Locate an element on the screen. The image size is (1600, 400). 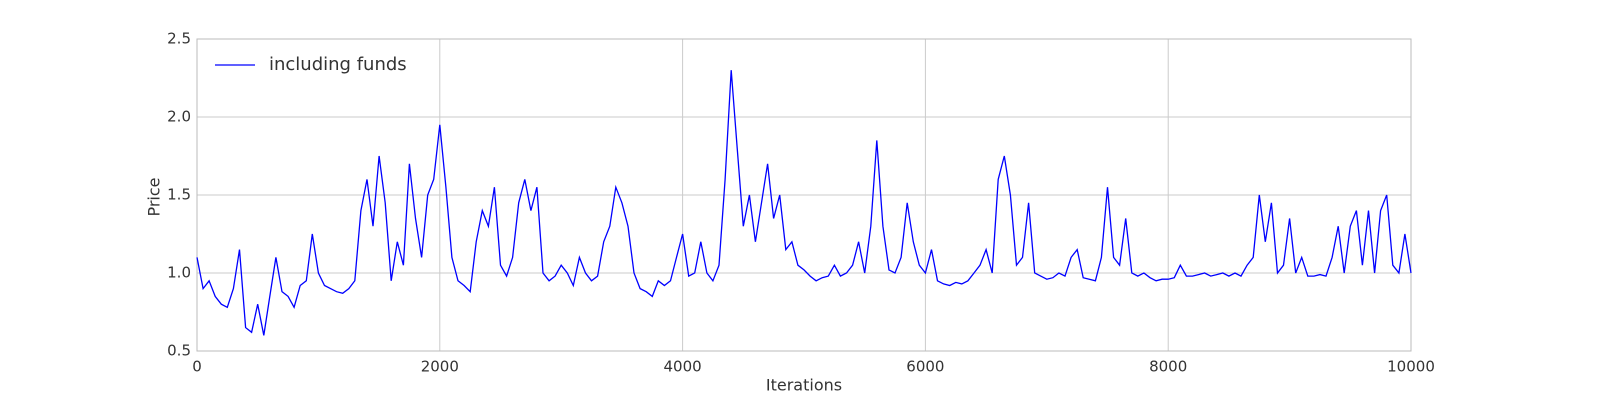
y-axis-label: Price is located at coordinates (154, 196).